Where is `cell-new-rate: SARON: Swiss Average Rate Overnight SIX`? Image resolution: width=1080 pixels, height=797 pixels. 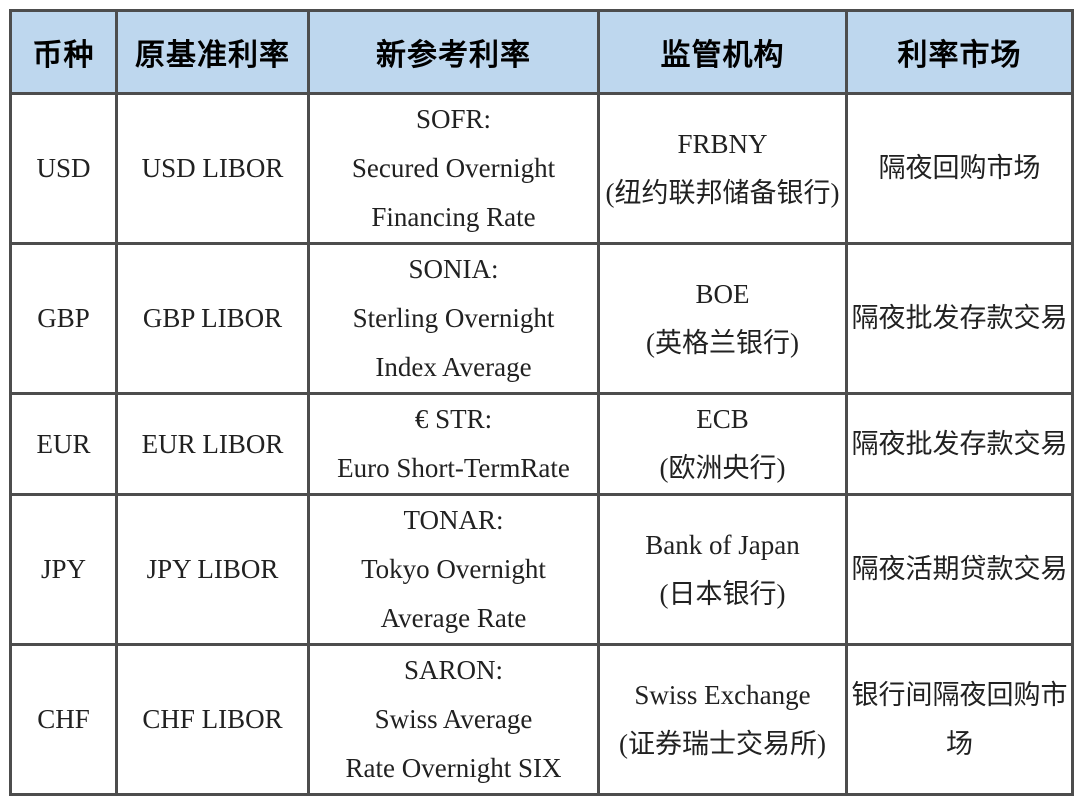 cell-new-rate: SARON: Swiss Average Rate Overnight SIX is located at coordinates (453, 719).